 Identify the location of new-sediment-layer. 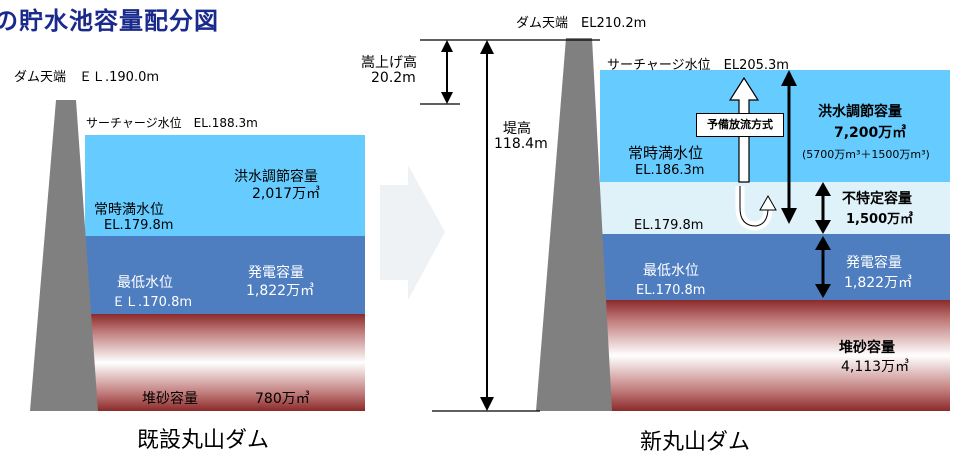
(775, 355).